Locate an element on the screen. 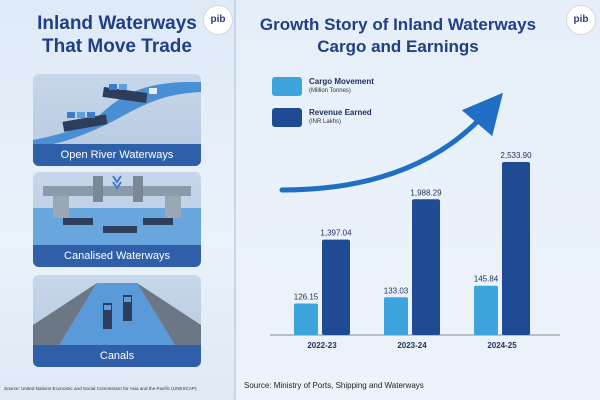  legend-label-revenue: Revenue Earned is located at coordinates (340, 112).